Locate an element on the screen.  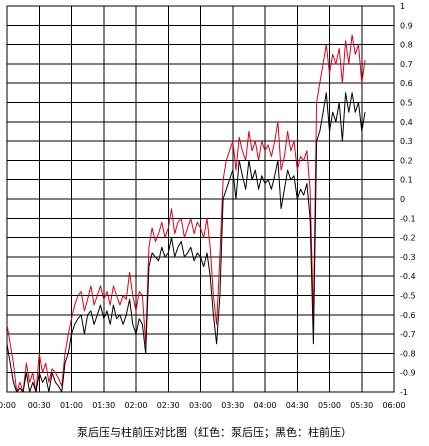
x-tick-label: 02:00 is located at coordinates (135, 405).